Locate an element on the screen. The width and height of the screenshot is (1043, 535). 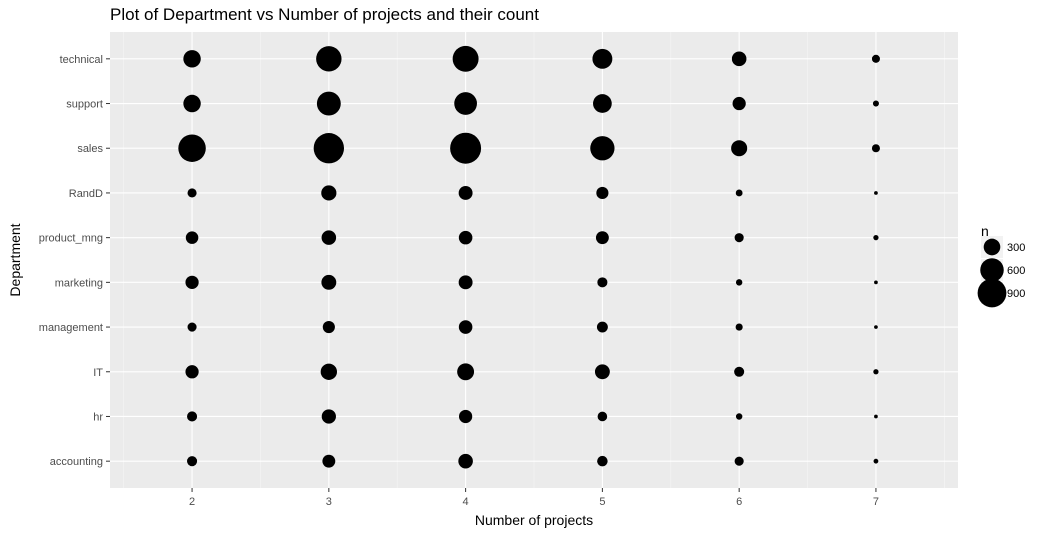
y-tick-label: hr is located at coordinates (98, 417).